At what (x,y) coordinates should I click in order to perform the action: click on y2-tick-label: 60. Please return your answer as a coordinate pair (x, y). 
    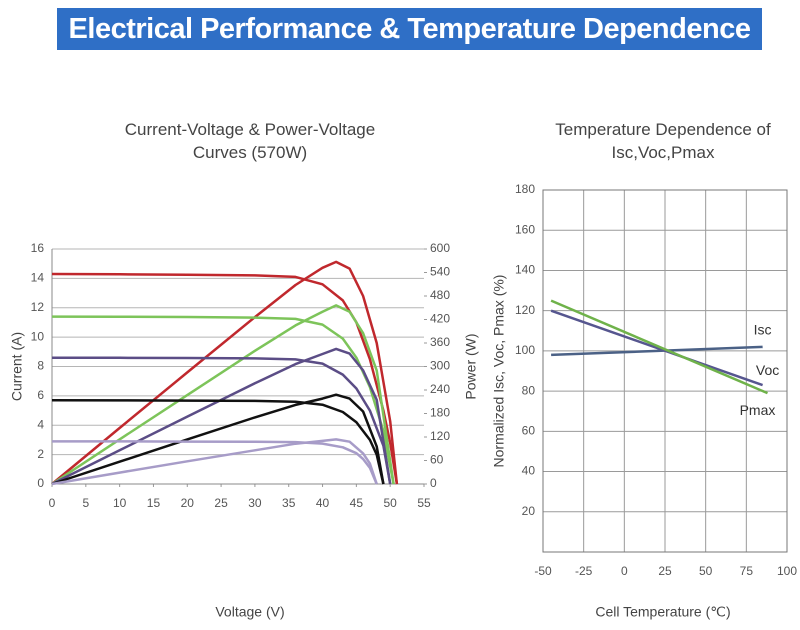
    Looking at the image, I should click on (437, 460).